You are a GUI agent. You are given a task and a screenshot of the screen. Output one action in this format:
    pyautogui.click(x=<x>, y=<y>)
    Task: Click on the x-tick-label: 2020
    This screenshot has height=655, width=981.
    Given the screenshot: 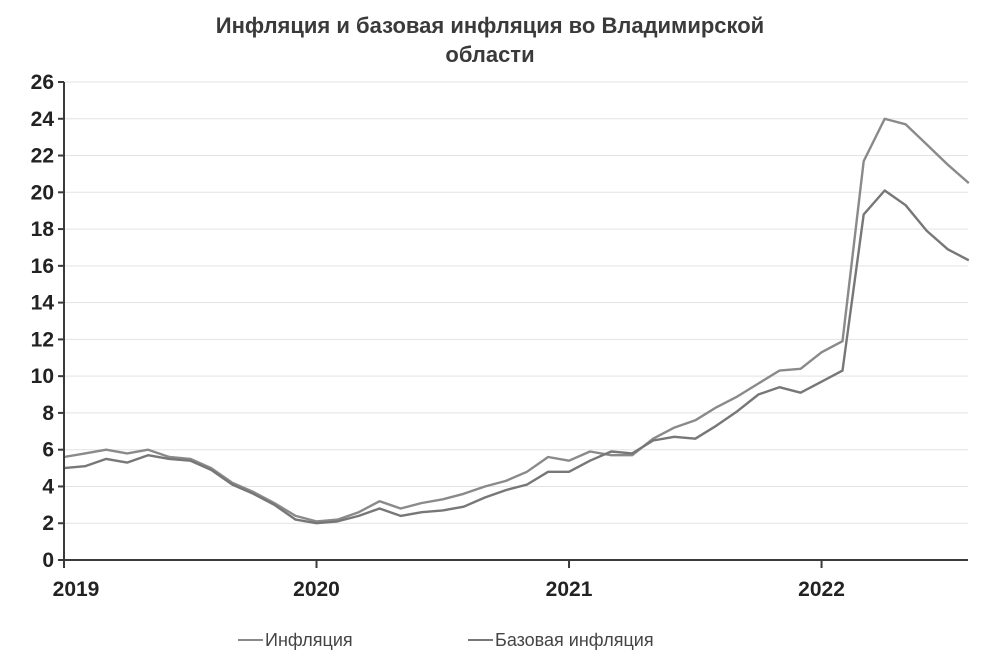 What is the action you would take?
    pyautogui.click(x=316, y=589)
    